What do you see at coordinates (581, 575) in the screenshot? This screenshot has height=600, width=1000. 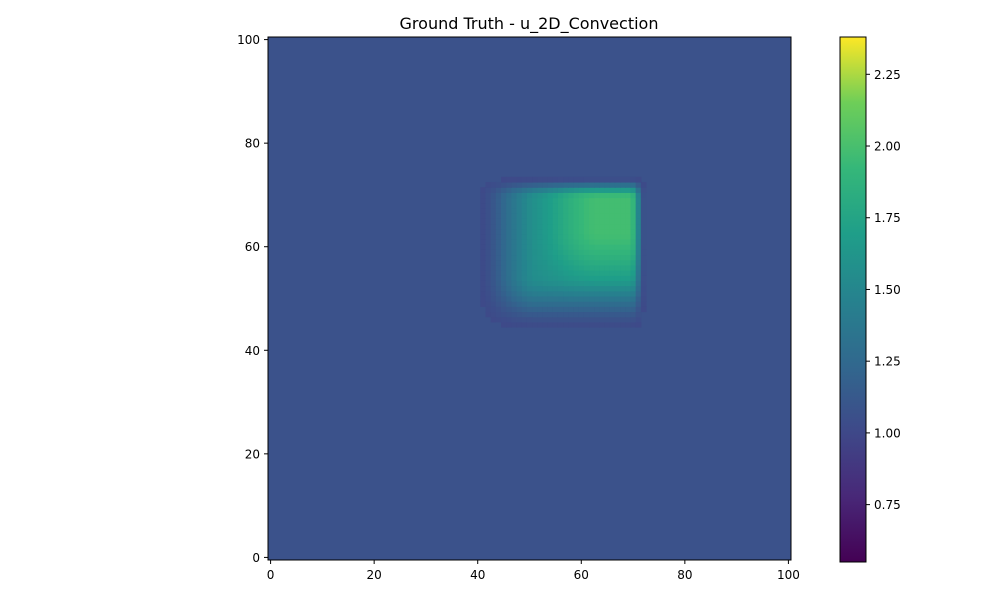 I see `x-tick-label: 60` at bounding box center [581, 575].